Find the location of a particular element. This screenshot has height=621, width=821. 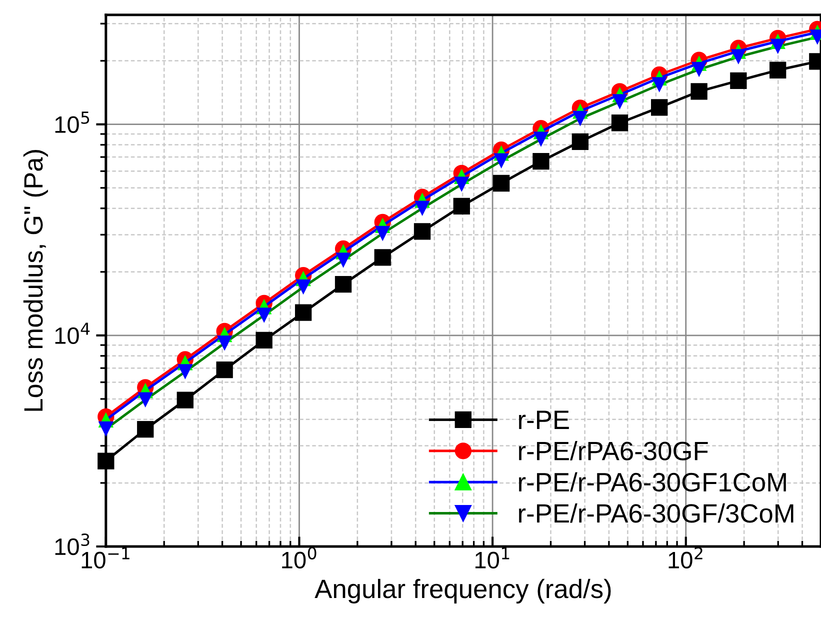

x-tick-label: 10$^{1}$ is located at coordinates (492, 558).